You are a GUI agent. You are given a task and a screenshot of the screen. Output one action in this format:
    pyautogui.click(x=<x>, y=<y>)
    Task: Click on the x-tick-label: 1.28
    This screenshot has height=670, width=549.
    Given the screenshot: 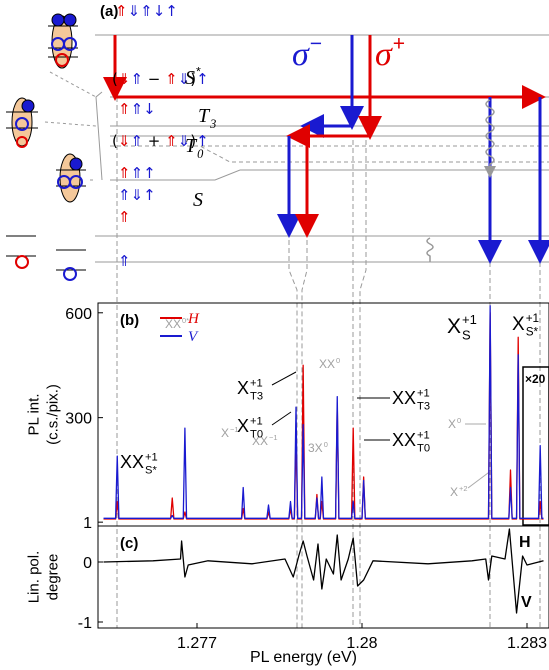 What is the action you would take?
    pyautogui.click(x=361, y=643)
    